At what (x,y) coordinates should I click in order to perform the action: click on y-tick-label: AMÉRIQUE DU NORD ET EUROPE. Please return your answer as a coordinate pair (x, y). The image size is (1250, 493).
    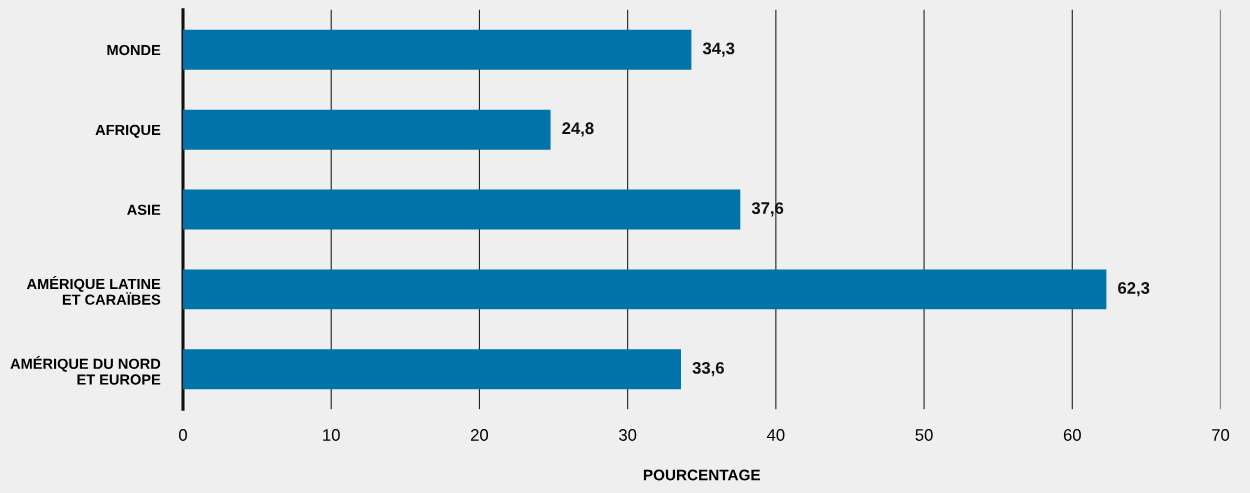
    Looking at the image, I should click on (85, 370).